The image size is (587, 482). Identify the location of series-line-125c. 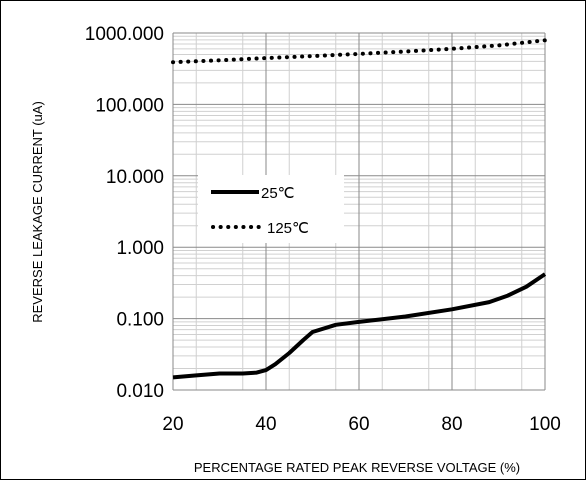
(359, 51).